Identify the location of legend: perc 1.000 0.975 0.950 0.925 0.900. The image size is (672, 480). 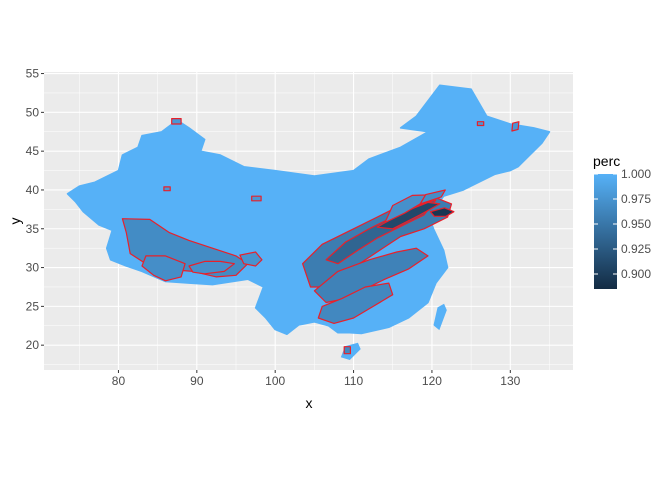
(622, 221).